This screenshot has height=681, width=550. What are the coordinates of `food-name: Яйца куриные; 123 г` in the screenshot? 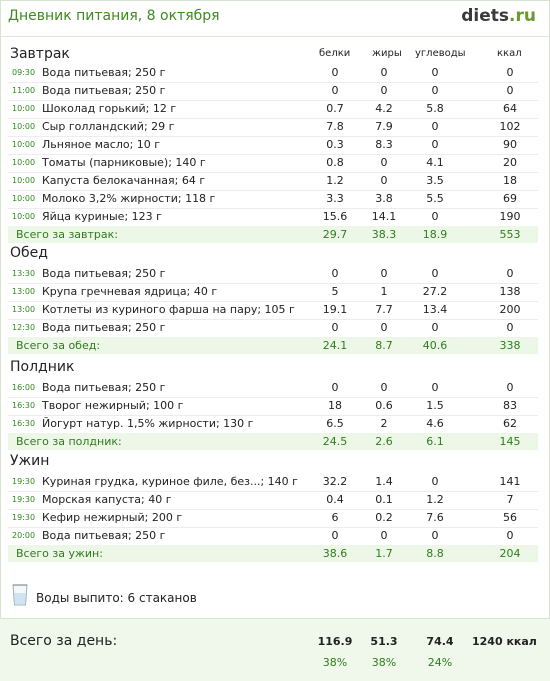 It's located at (102, 216).